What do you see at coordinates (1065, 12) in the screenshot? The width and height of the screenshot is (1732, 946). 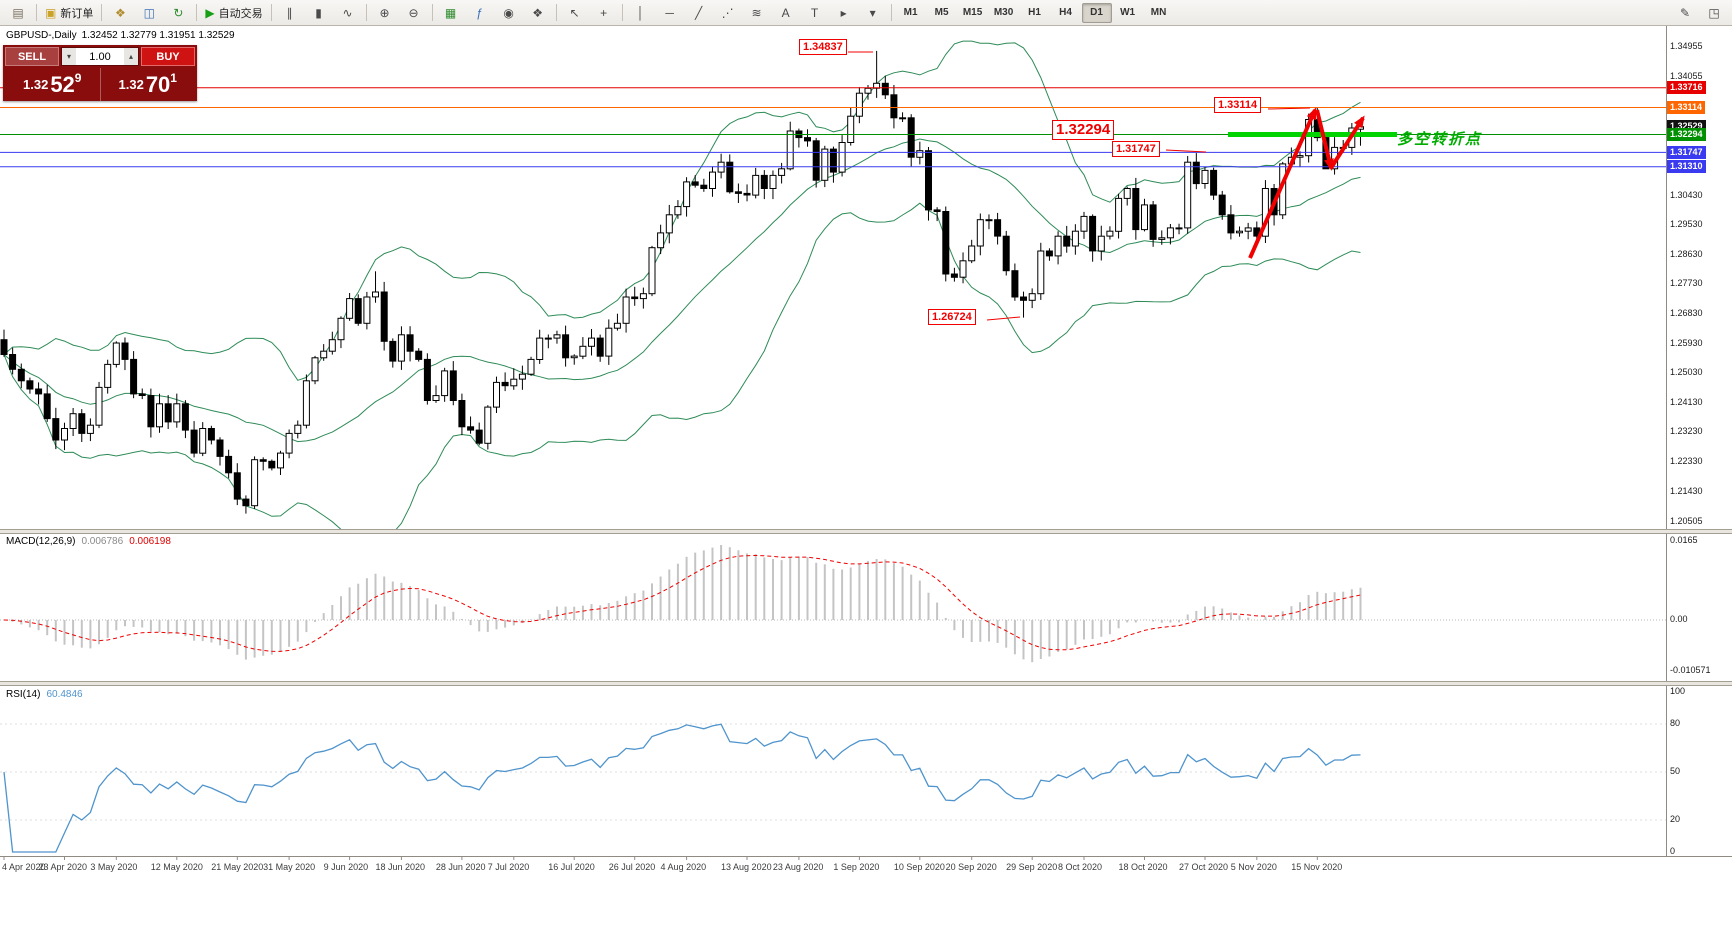 I see `timeframe-h4-button: H4` at bounding box center [1065, 12].